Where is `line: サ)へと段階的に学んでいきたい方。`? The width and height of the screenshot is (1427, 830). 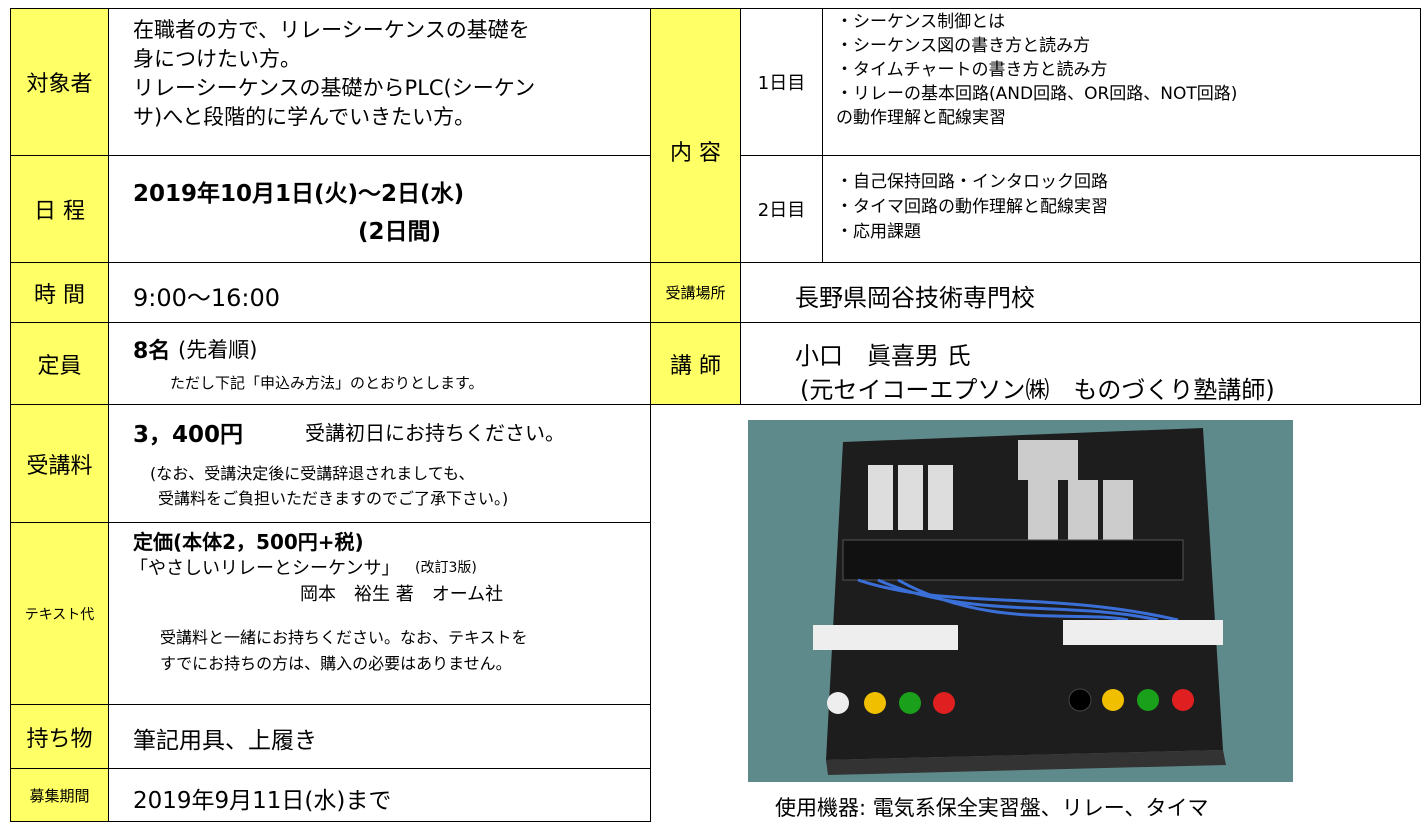 line: サ)へと段階的に学んでいきたい方。 is located at coordinates (304, 117).